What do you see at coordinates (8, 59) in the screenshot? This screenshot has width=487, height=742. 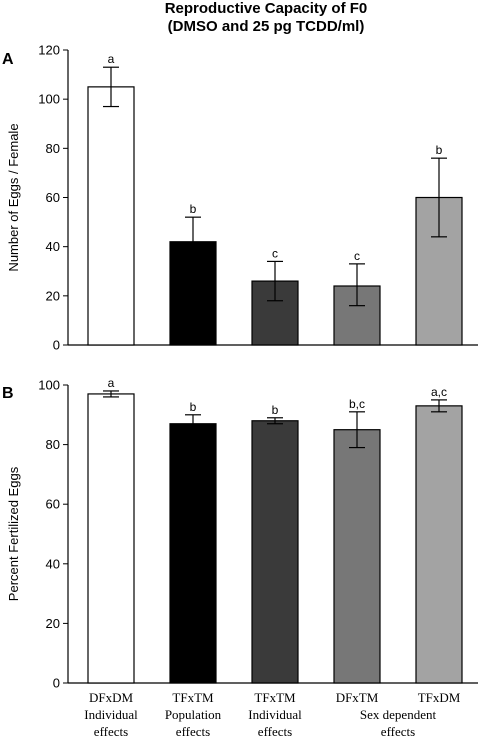 I see `panel-letter-A: A` at bounding box center [8, 59].